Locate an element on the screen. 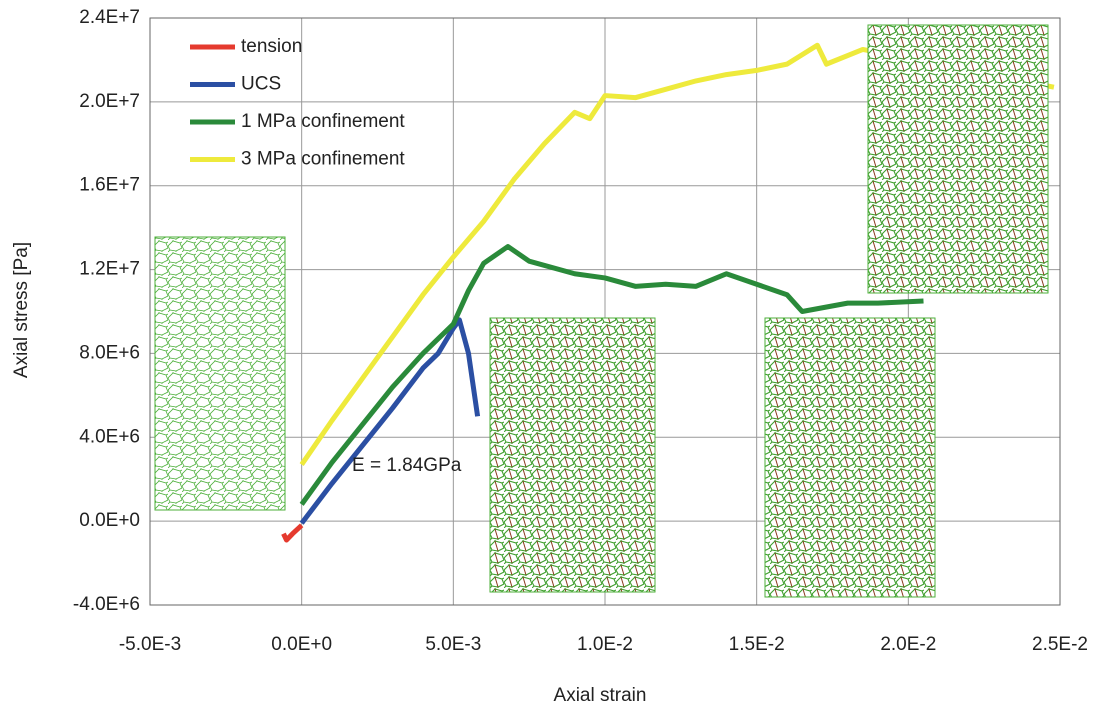  x-tick-label: 1.5E-2 is located at coordinates (757, 644).